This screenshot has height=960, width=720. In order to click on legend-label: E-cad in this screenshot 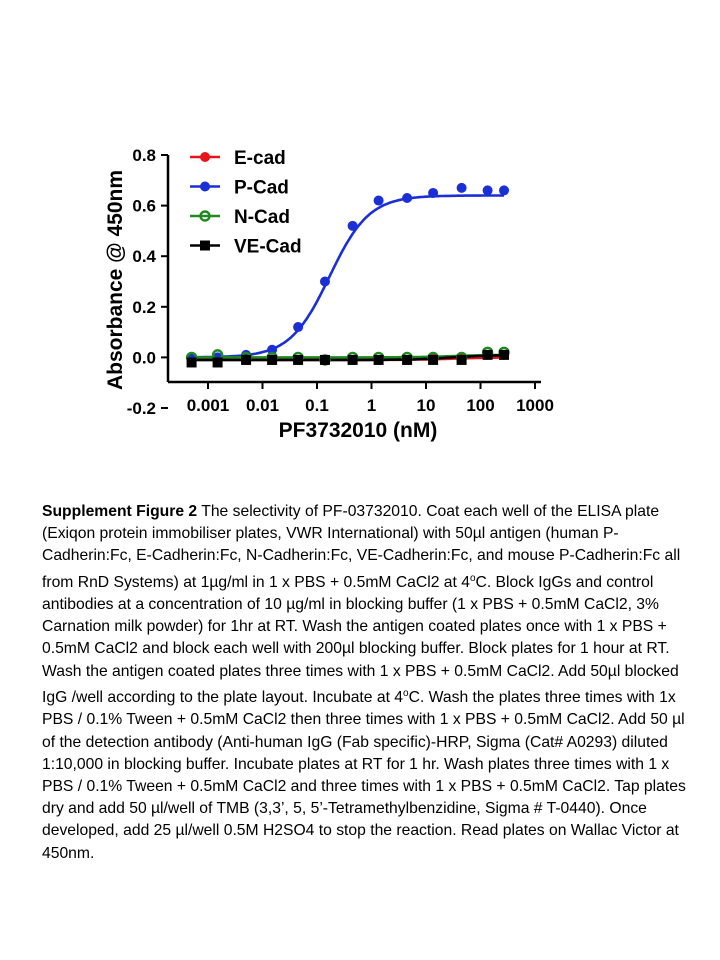, I will do `click(260, 158)`.